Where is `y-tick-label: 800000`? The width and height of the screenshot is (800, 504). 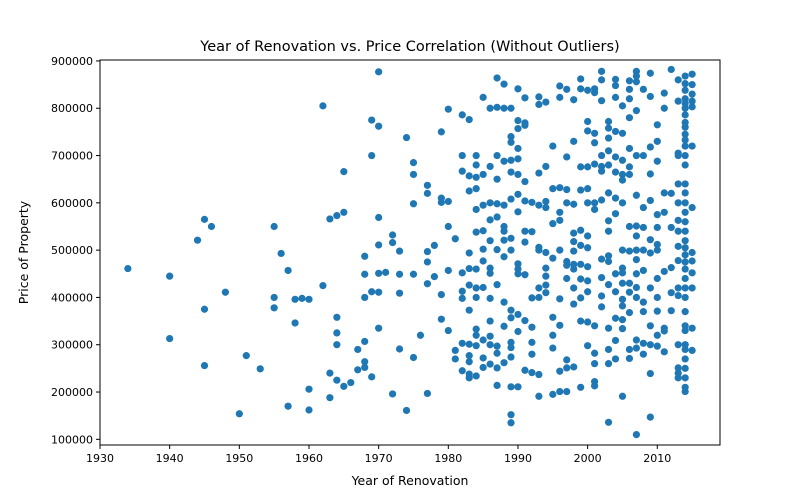 y-tick-label: 800000 is located at coordinates (72, 108).